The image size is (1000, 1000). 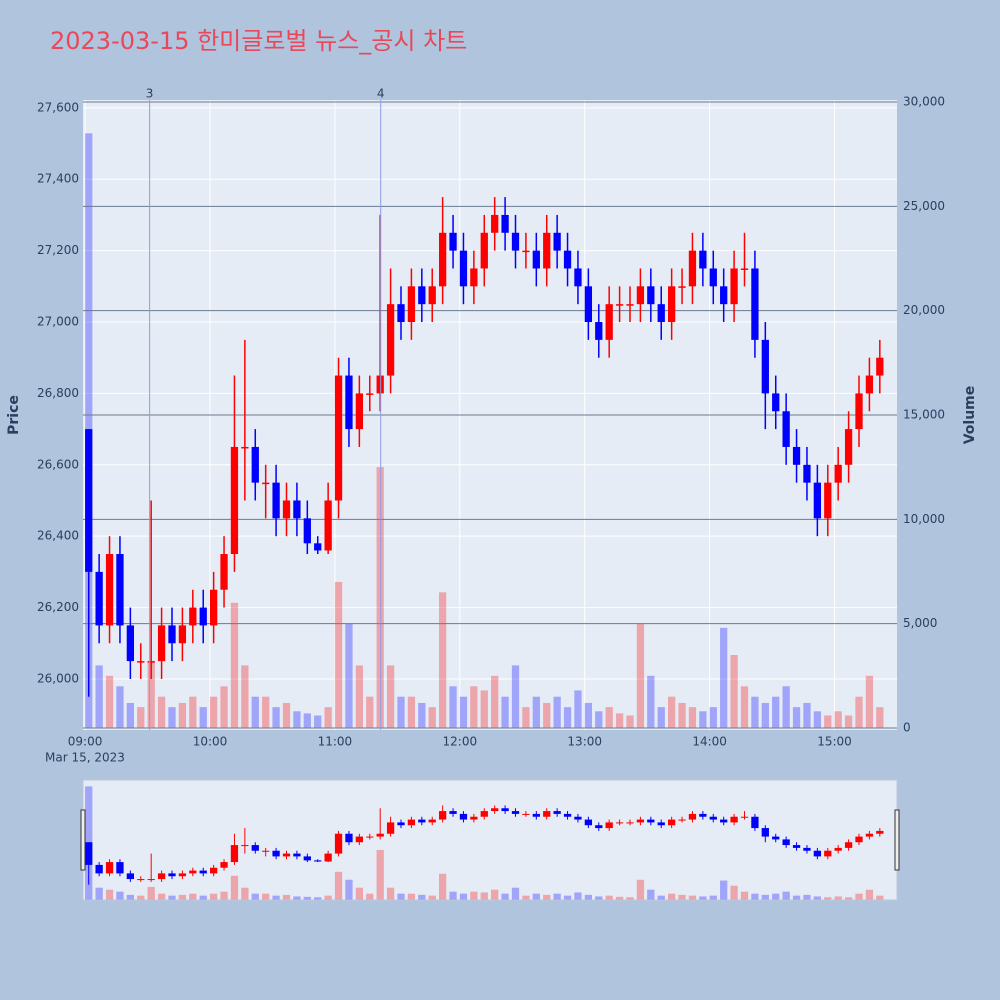 What do you see at coordinates (924, 415) in the screenshot?
I see `y2-tick-label: 15,000` at bounding box center [924, 415].